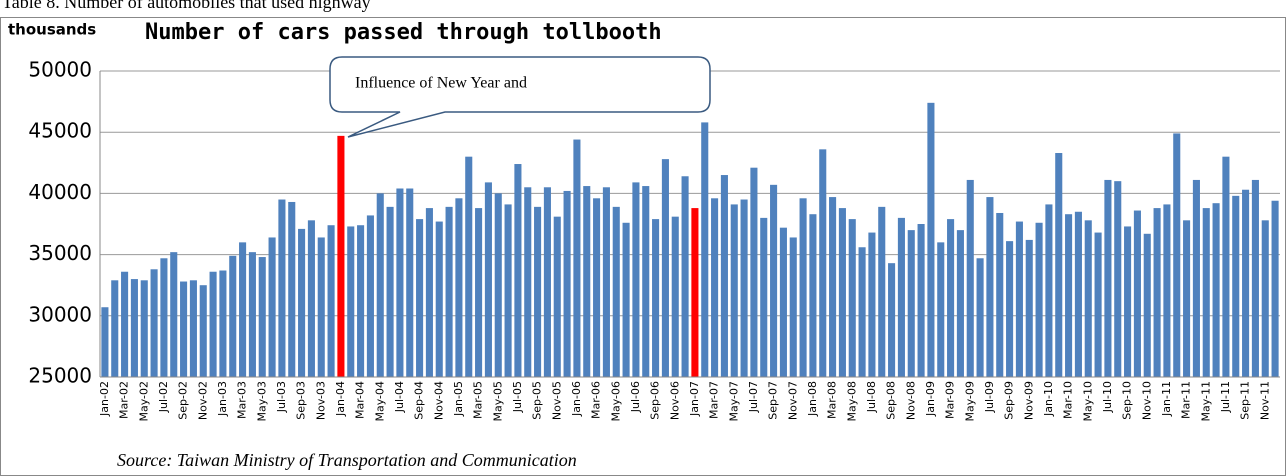  I want to click on x-tick-label: Nov-07, so click(792, 400).